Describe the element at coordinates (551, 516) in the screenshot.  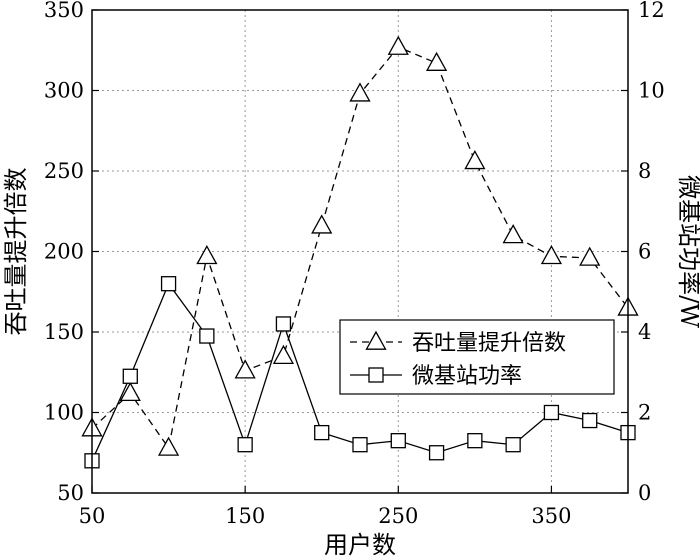
I see `x-tick-label: 350` at that location.